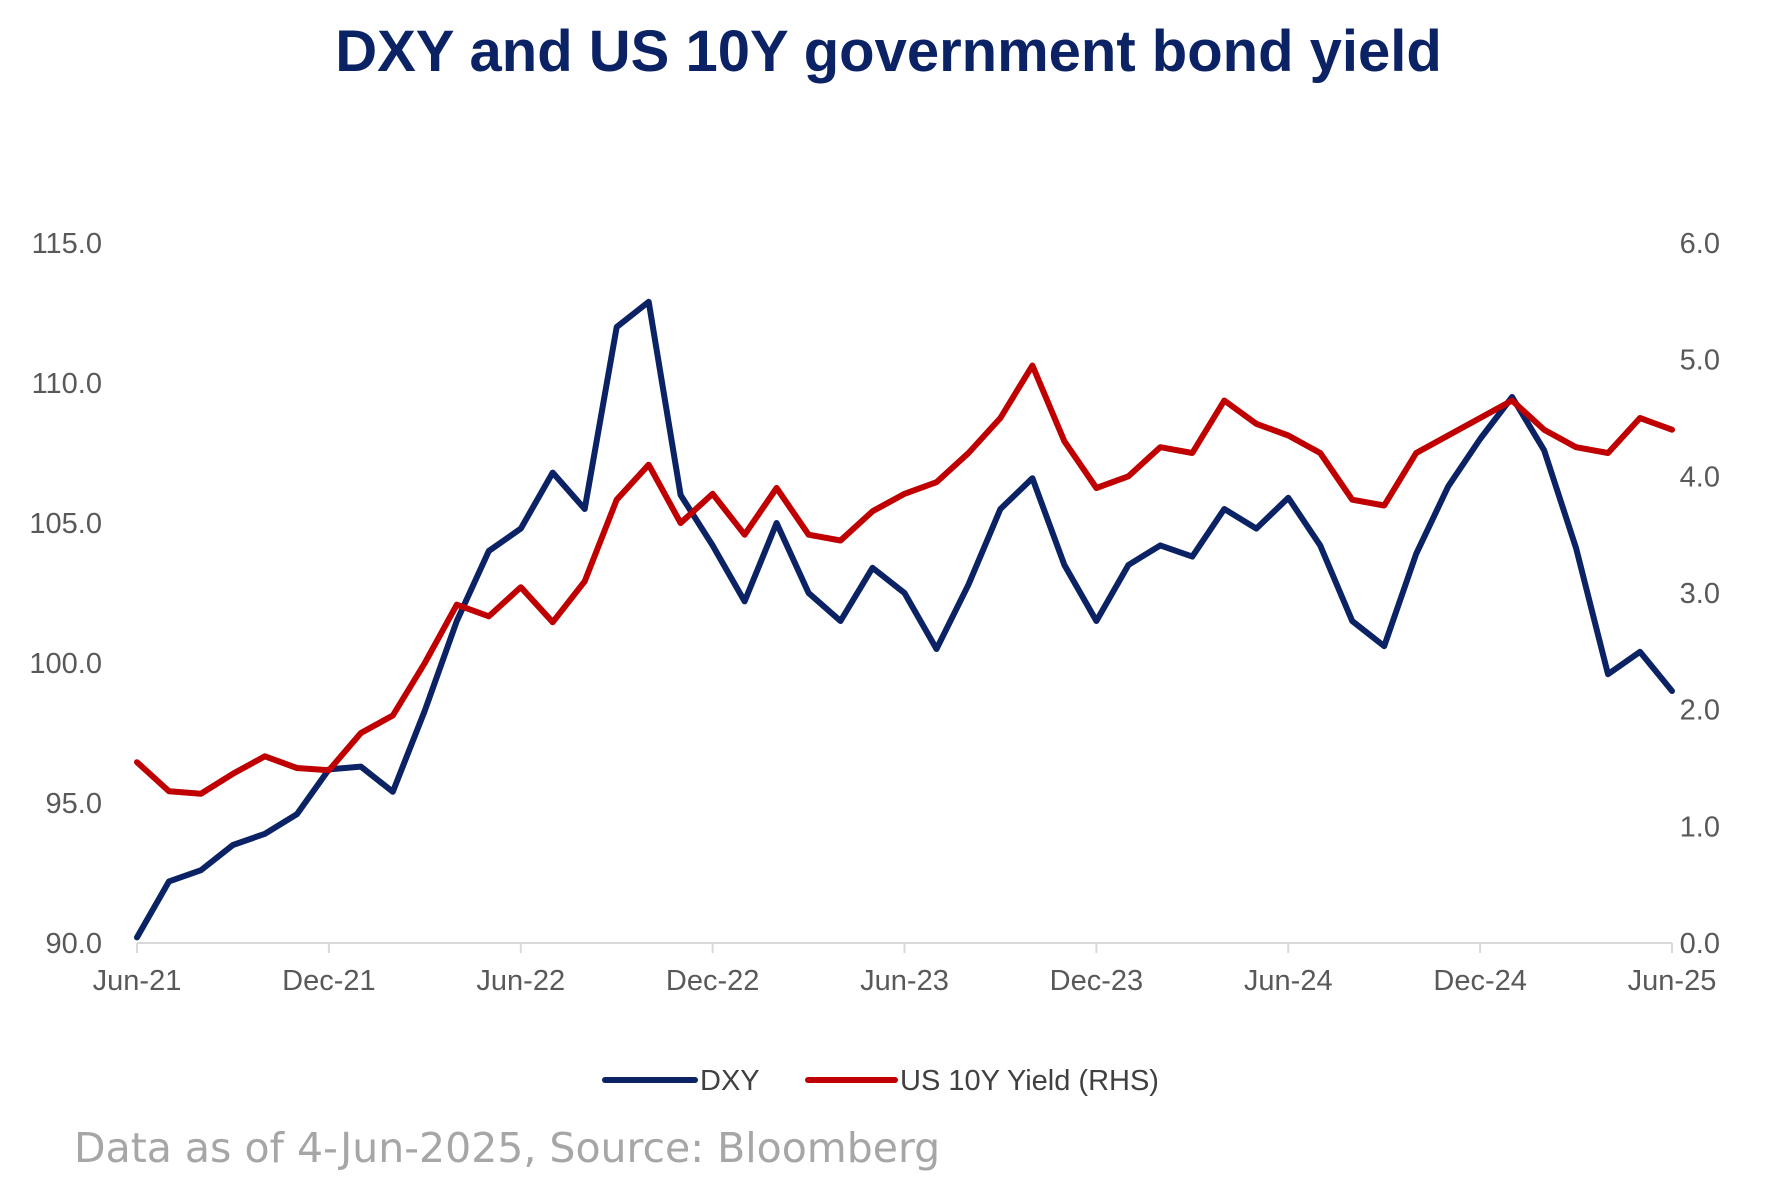 The width and height of the screenshot is (1777, 1194). What do you see at coordinates (1700, 594) in the screenshot?
I see `y-right-tick-label: 3.0` at bounding box center [1700, 594].